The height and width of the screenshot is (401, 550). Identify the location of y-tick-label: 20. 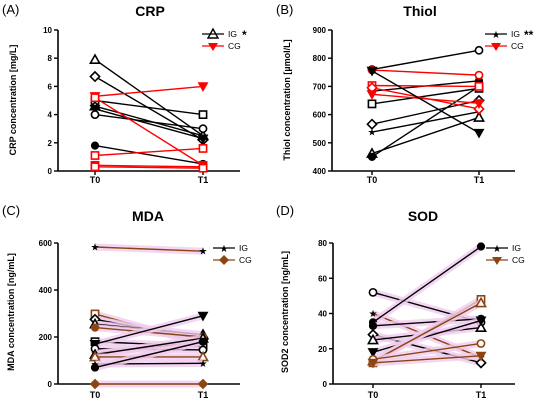
(322, 349).